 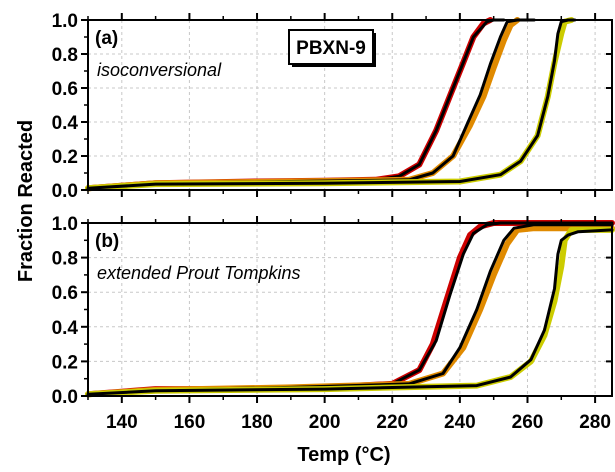 I want to click on label-box, so click(x=331, y=47).